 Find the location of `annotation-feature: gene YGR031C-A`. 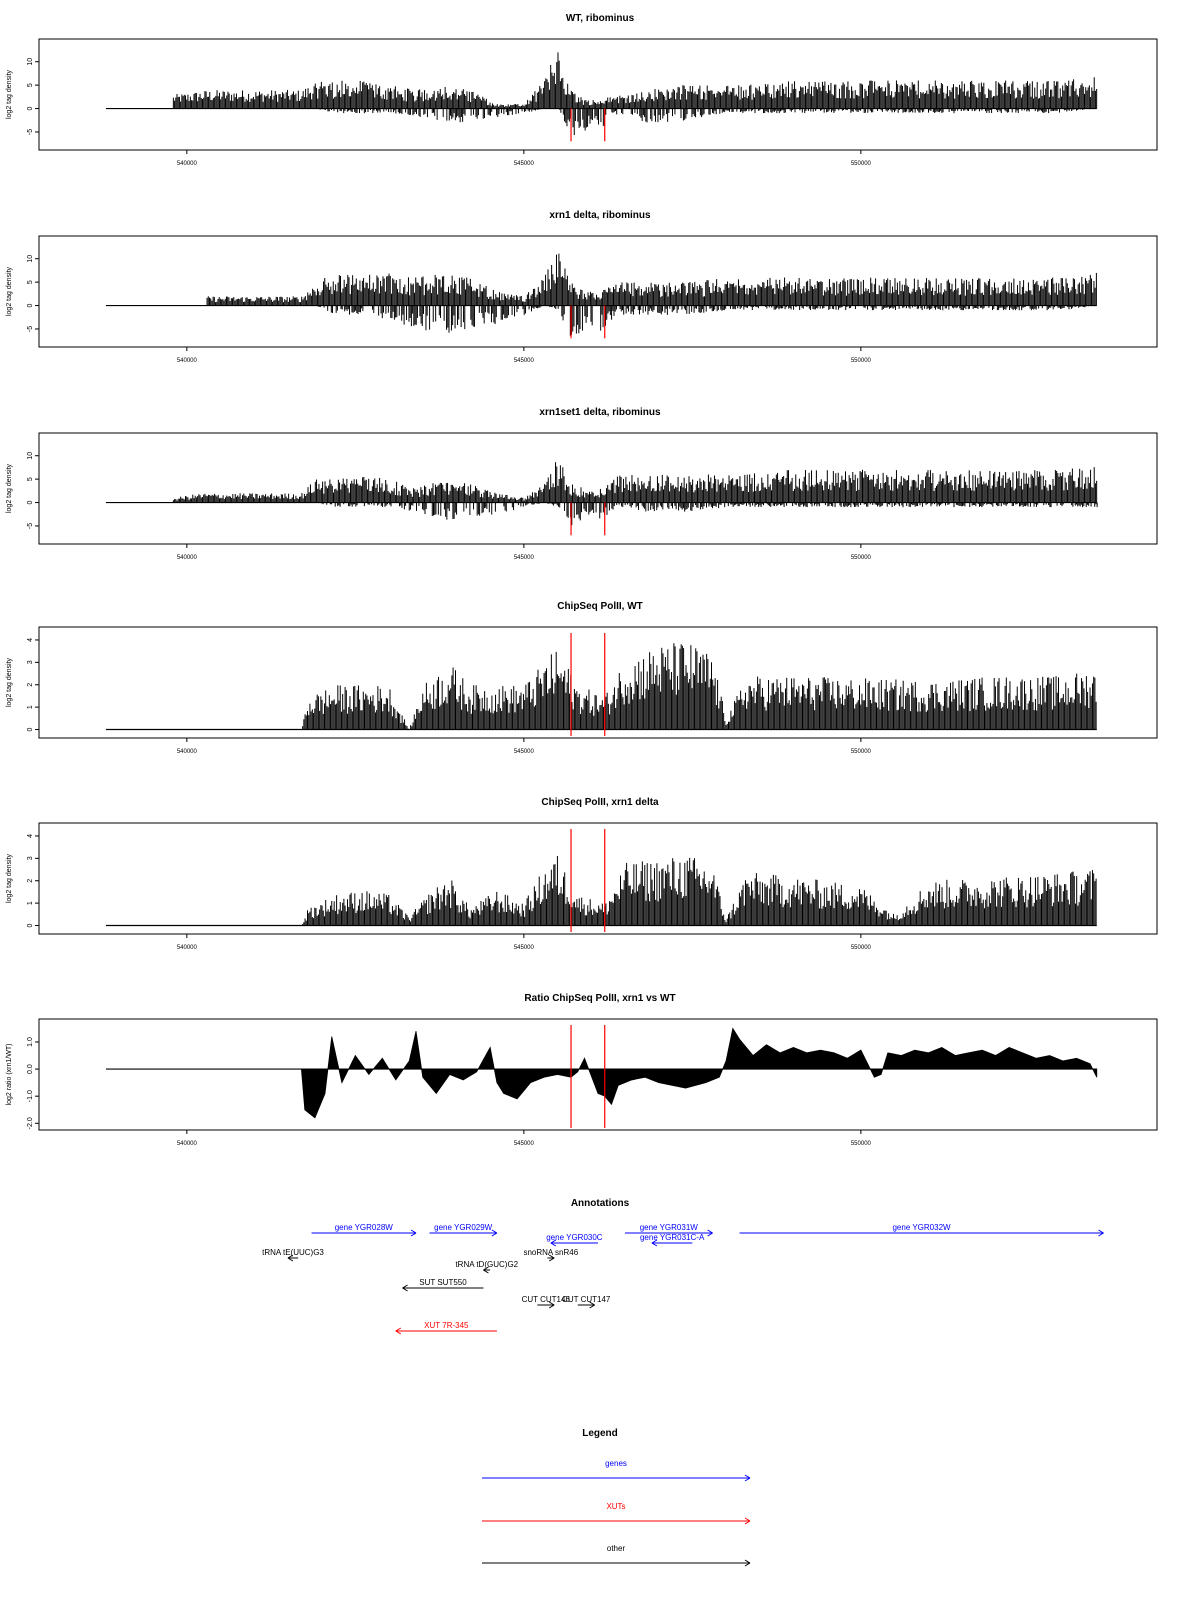

annotation-feature: gene YGR031C-A is located at coordinates (672, 1240).